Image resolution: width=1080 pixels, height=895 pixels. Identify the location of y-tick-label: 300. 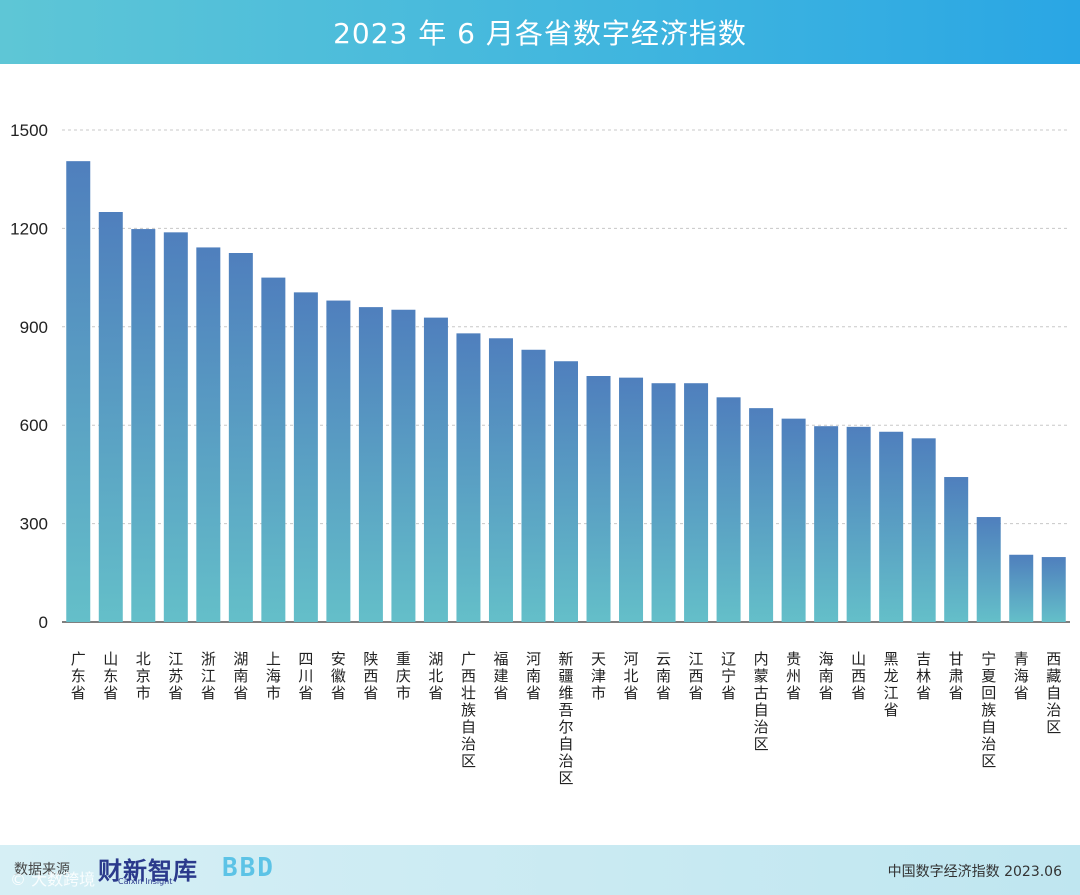
(34, 524).